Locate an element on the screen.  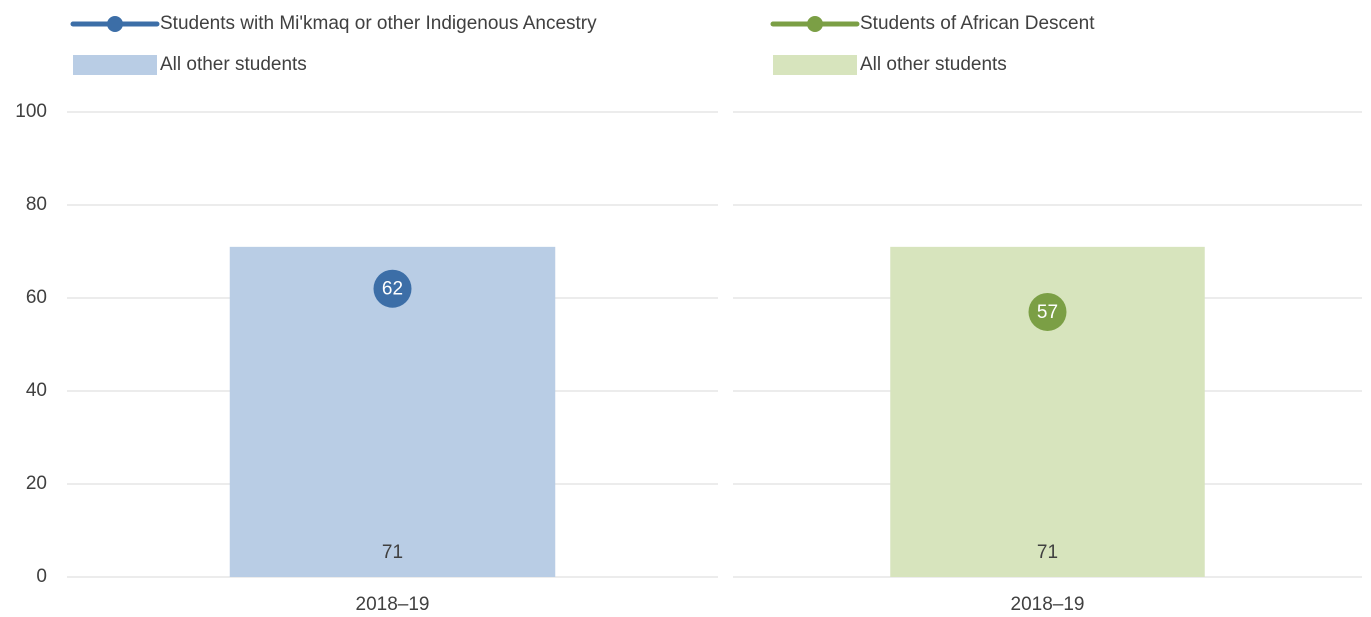
y-tick-label: 80 is located at coordinates (36, 204).